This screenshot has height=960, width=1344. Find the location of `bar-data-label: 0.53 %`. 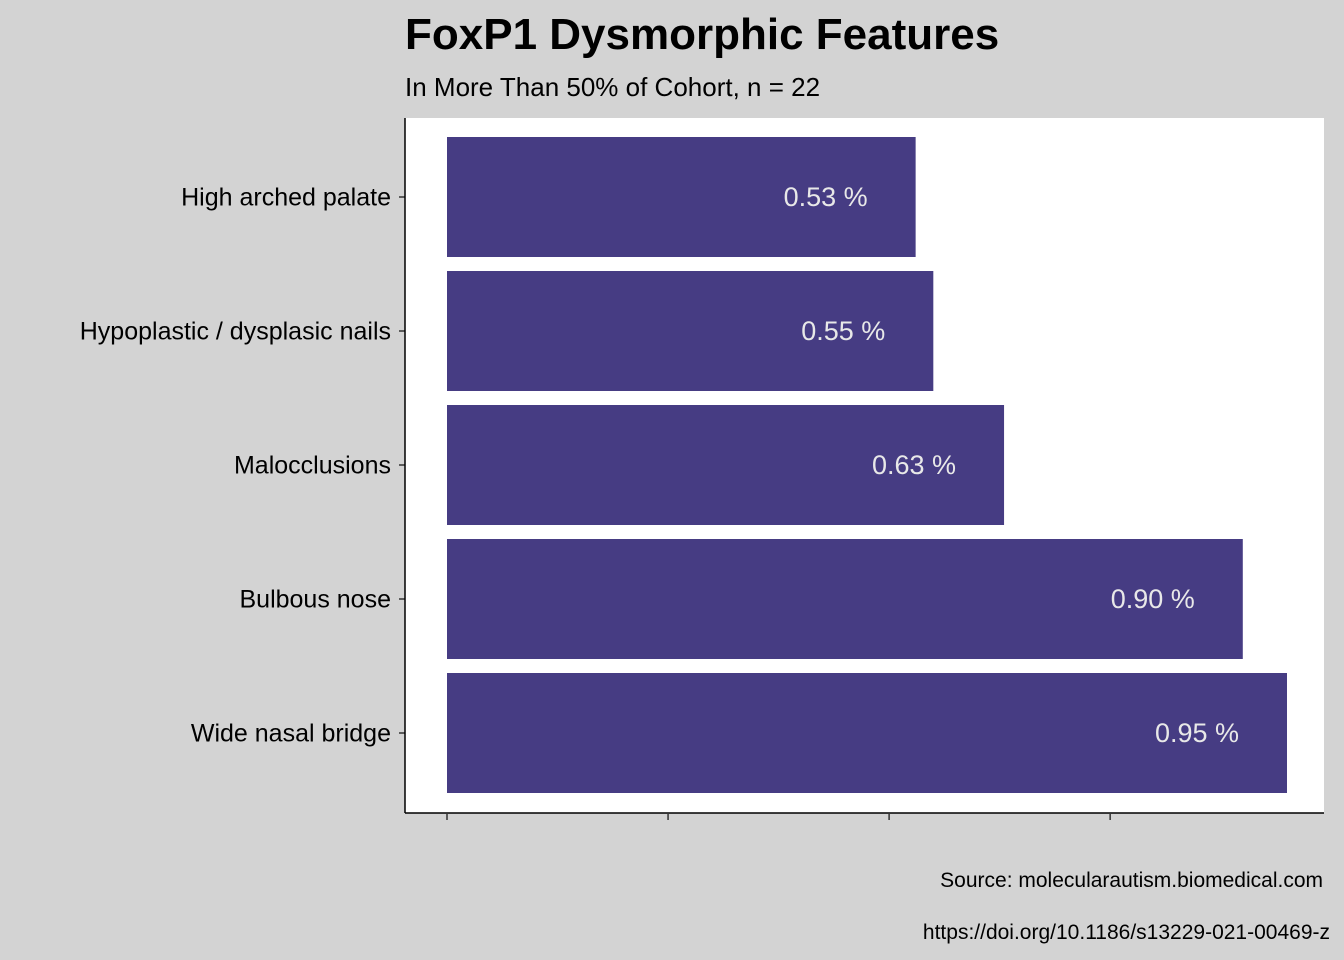

bar-data-label: 0.53 % is located at coordinates (826, 197).